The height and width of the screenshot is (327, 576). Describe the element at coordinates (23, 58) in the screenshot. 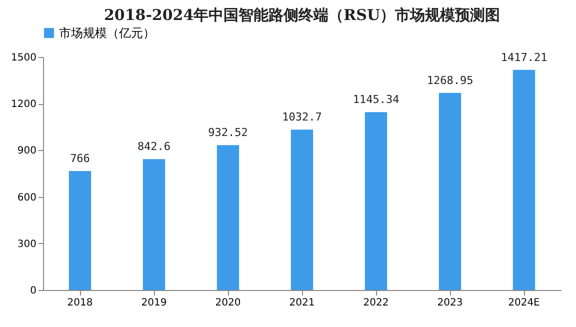

I see `y-tick-label: 1500` at that location.